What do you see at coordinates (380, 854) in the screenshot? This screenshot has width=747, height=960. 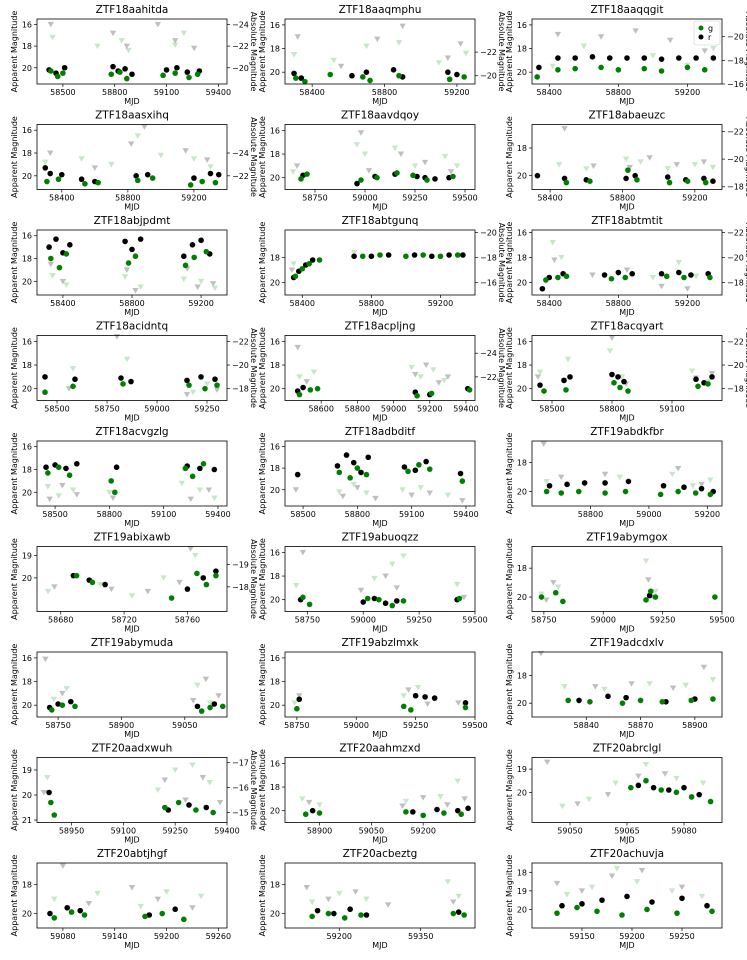 I see `panel-title: ZTF20acbeztg` at bounding box center [380, 854].